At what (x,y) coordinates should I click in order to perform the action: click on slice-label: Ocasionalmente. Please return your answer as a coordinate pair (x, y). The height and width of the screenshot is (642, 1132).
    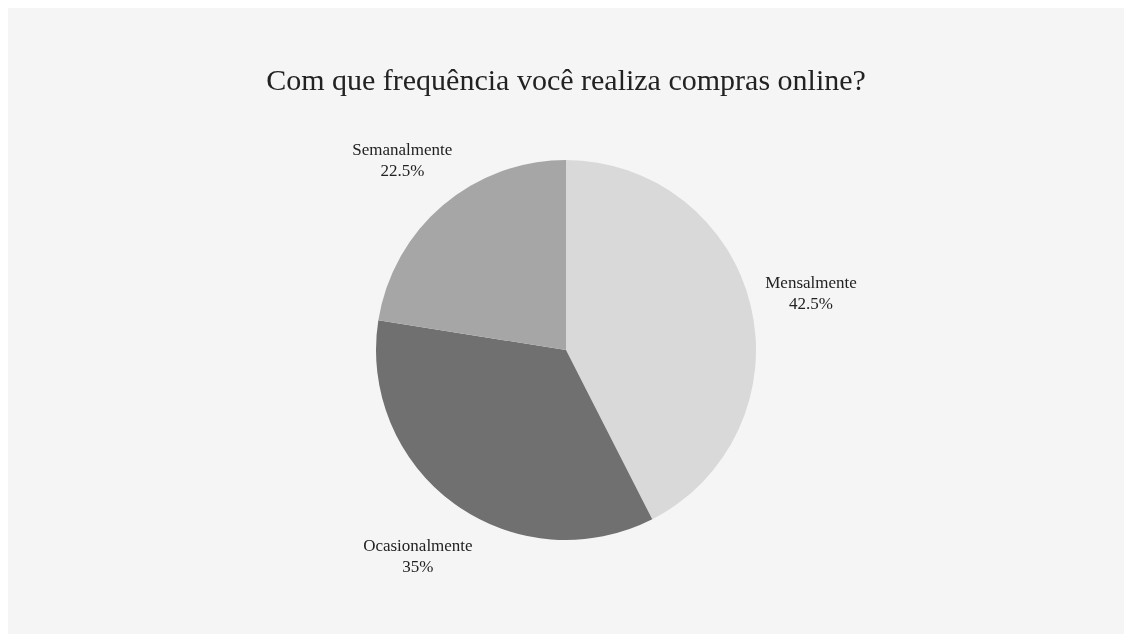
    Looking at the image, I should click on (418, 545).